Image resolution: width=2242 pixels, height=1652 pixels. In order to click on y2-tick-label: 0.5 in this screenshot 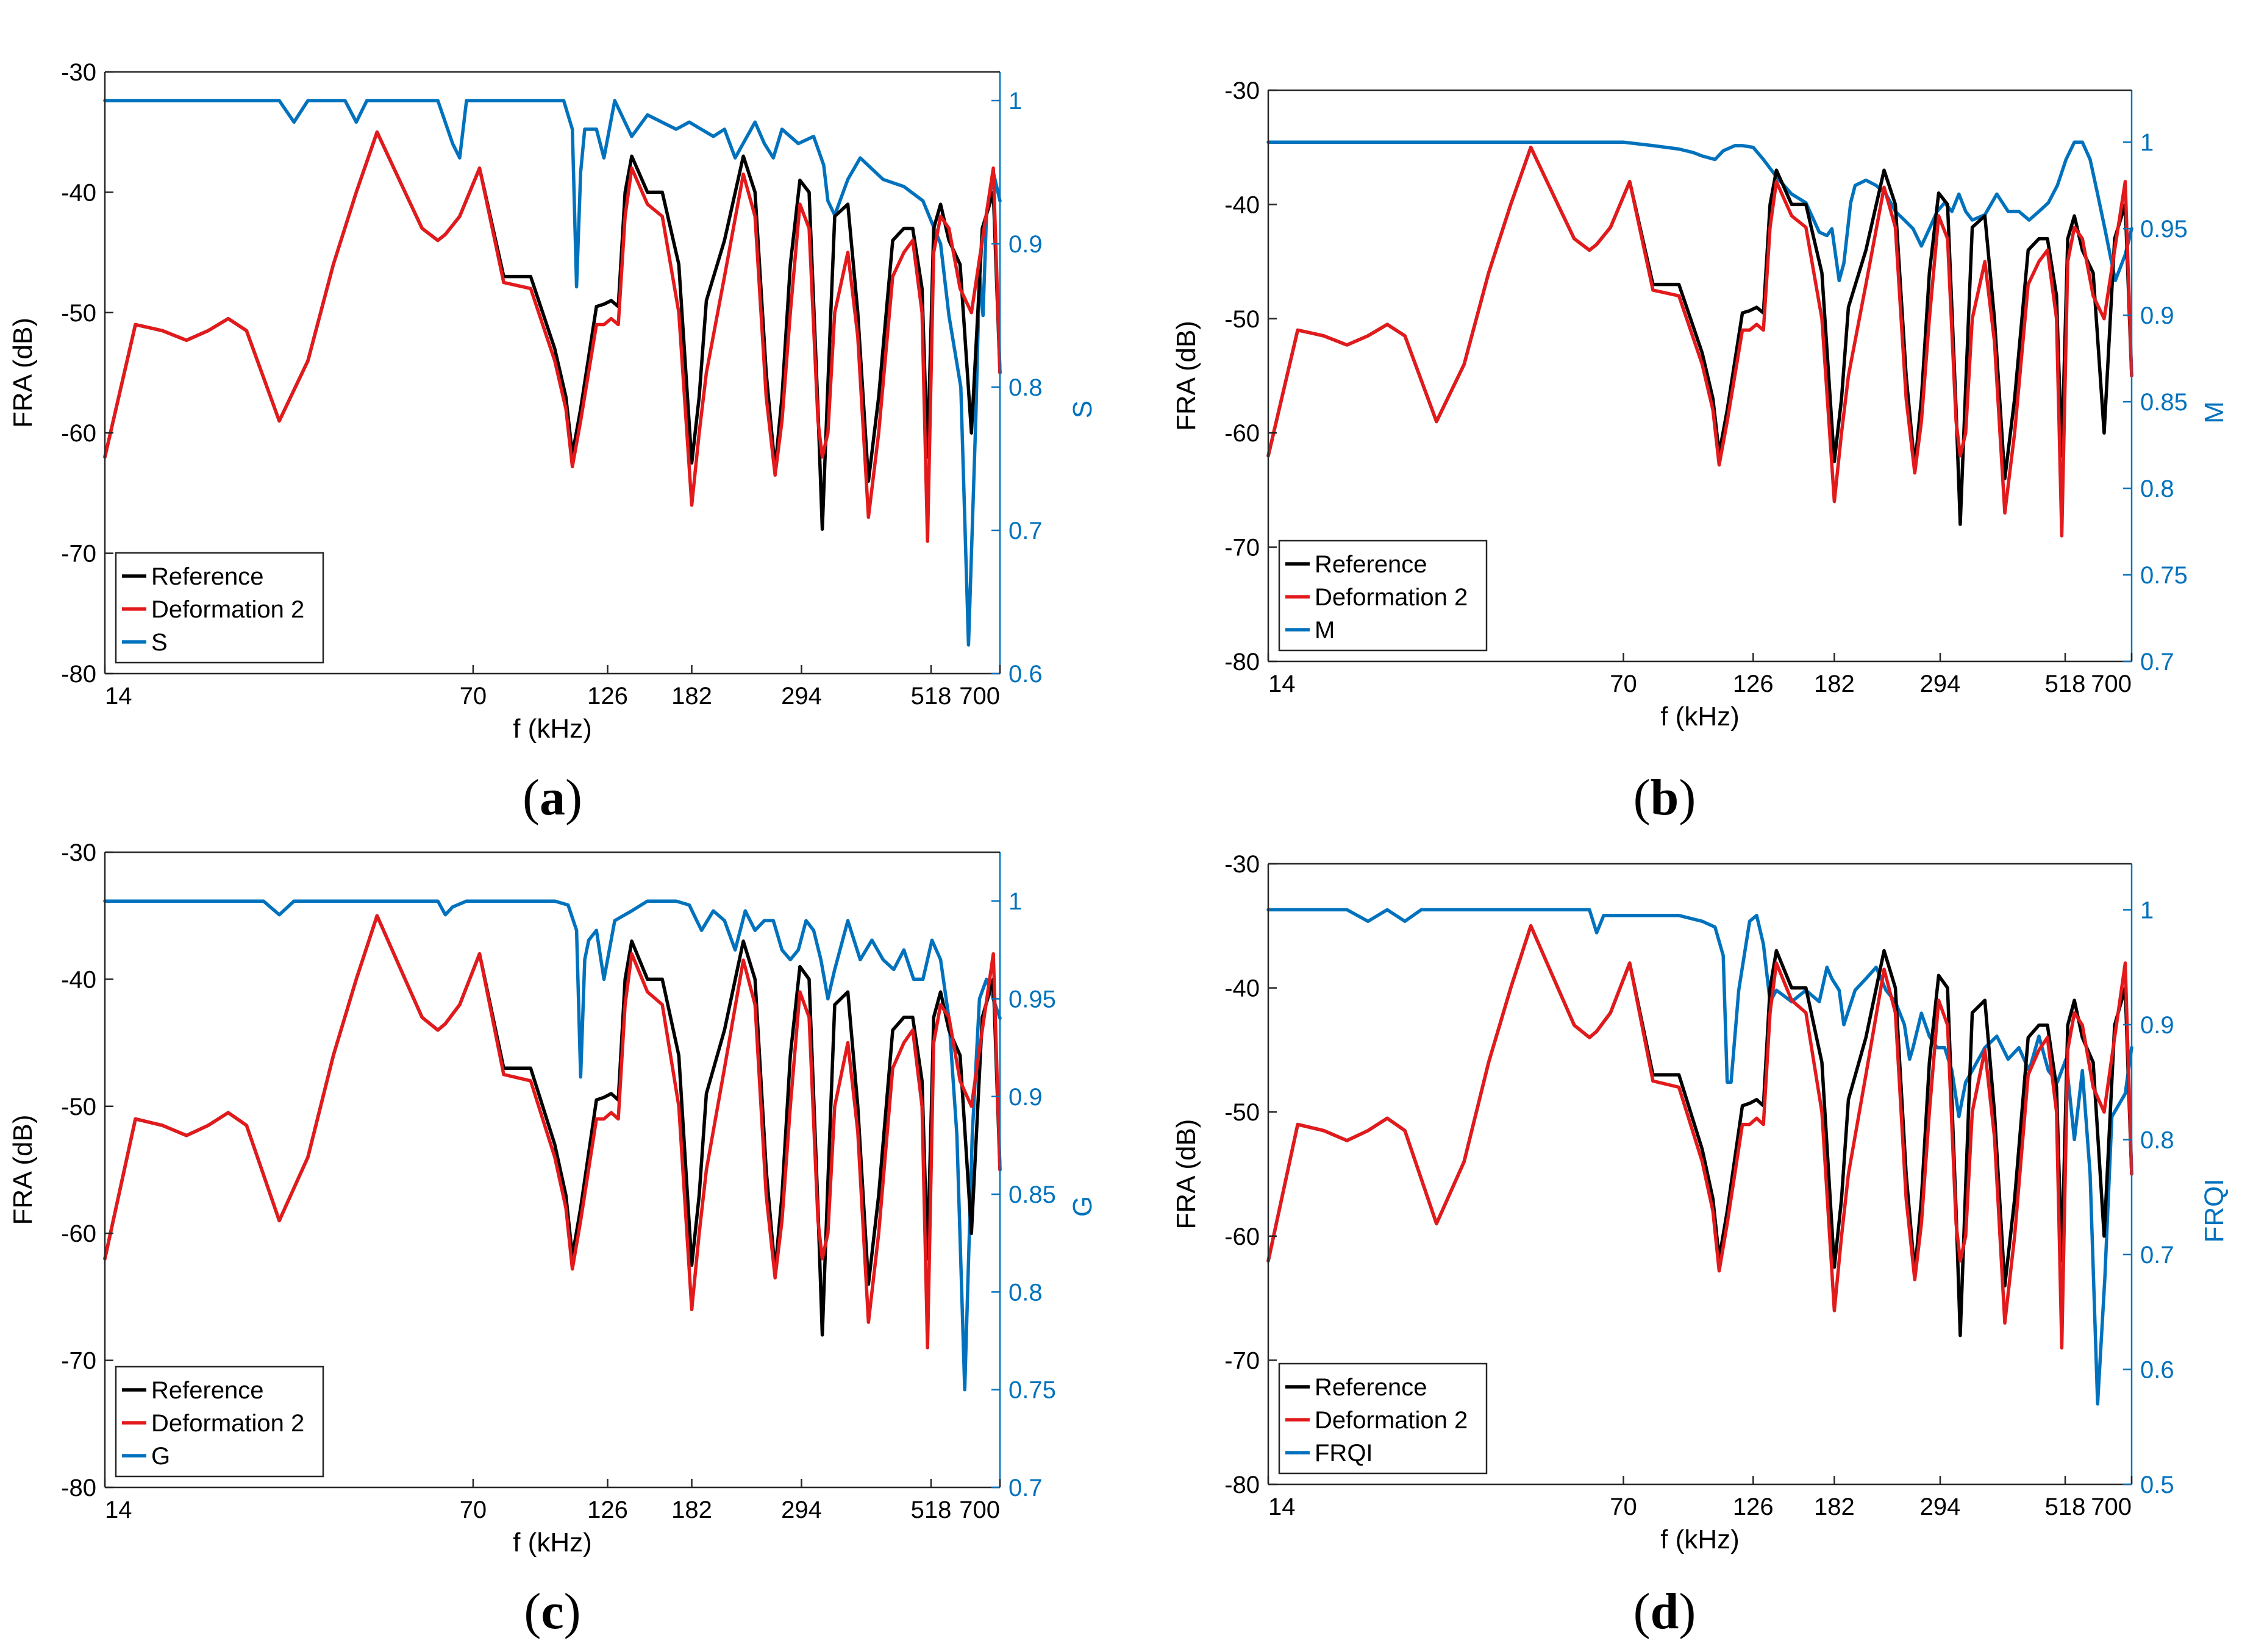, I will do `click(2157, 1485)`.